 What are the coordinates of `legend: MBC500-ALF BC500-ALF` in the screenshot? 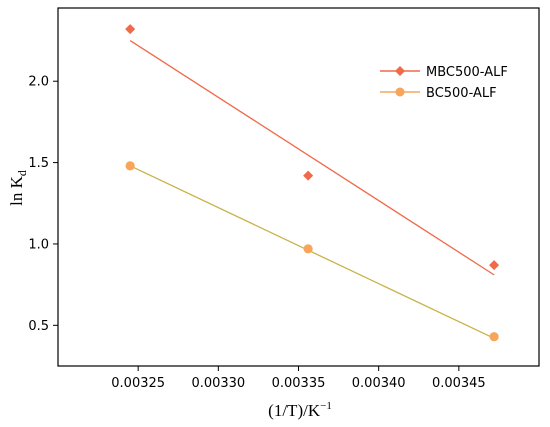 It's located at (444, 83).